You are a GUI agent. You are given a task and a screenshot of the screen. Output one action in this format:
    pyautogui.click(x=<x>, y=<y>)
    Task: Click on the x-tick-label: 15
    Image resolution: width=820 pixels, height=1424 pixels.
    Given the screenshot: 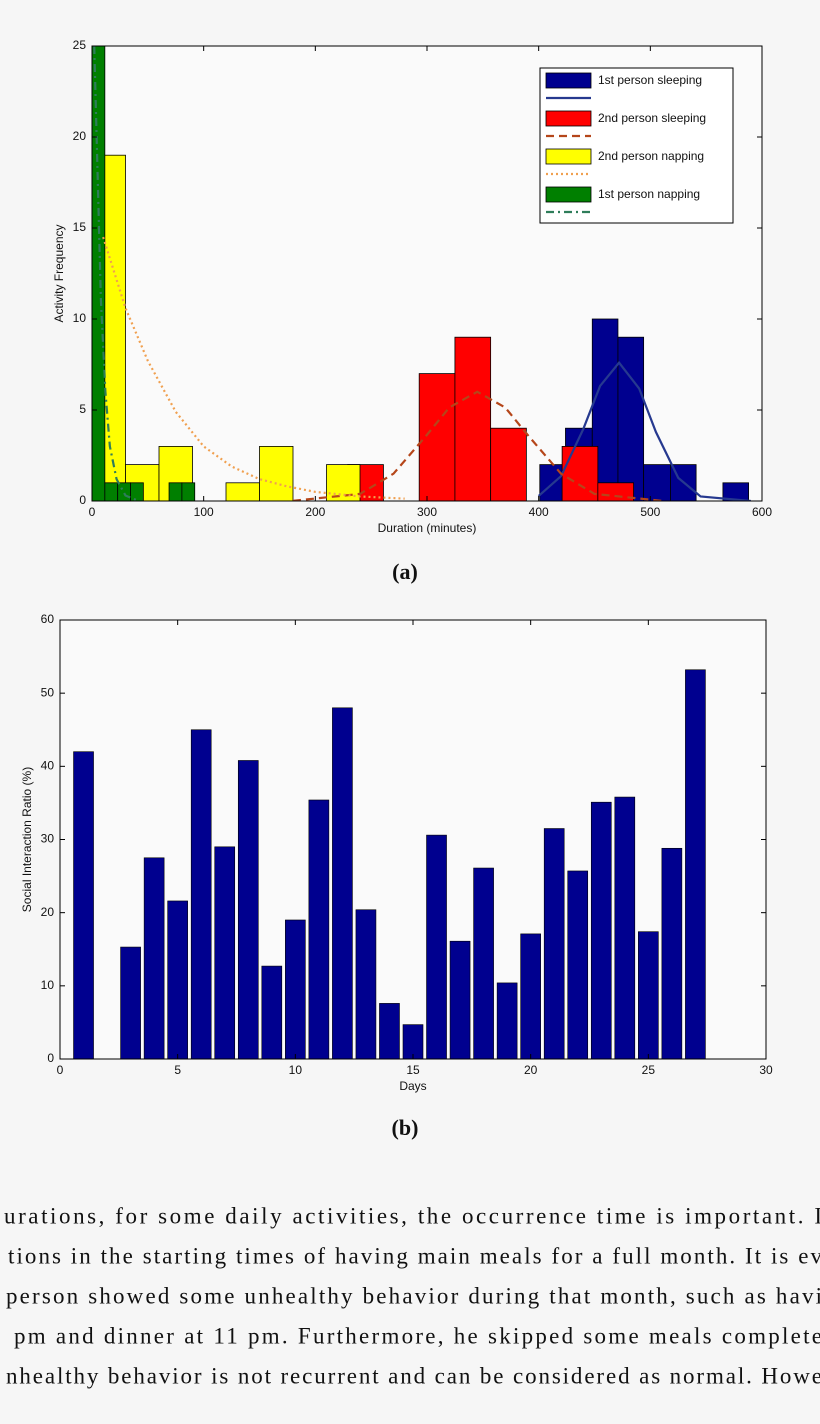 What is the action you would take?
    pyautogui.click(x=413, y=1070)
    